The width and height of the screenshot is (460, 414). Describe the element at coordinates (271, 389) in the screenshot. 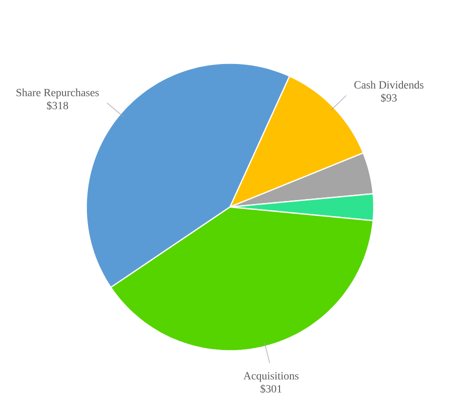

I see `data-label: $301` at that location.